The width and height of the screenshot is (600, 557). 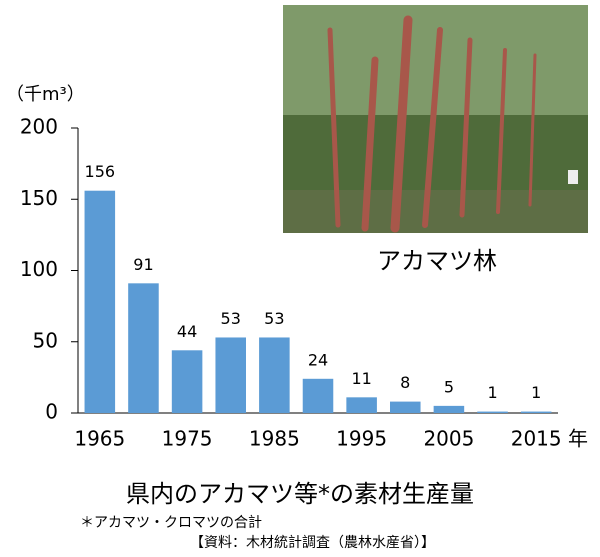 I want to click on photo-caption: アカマツ林, so click(x=437, y=261).